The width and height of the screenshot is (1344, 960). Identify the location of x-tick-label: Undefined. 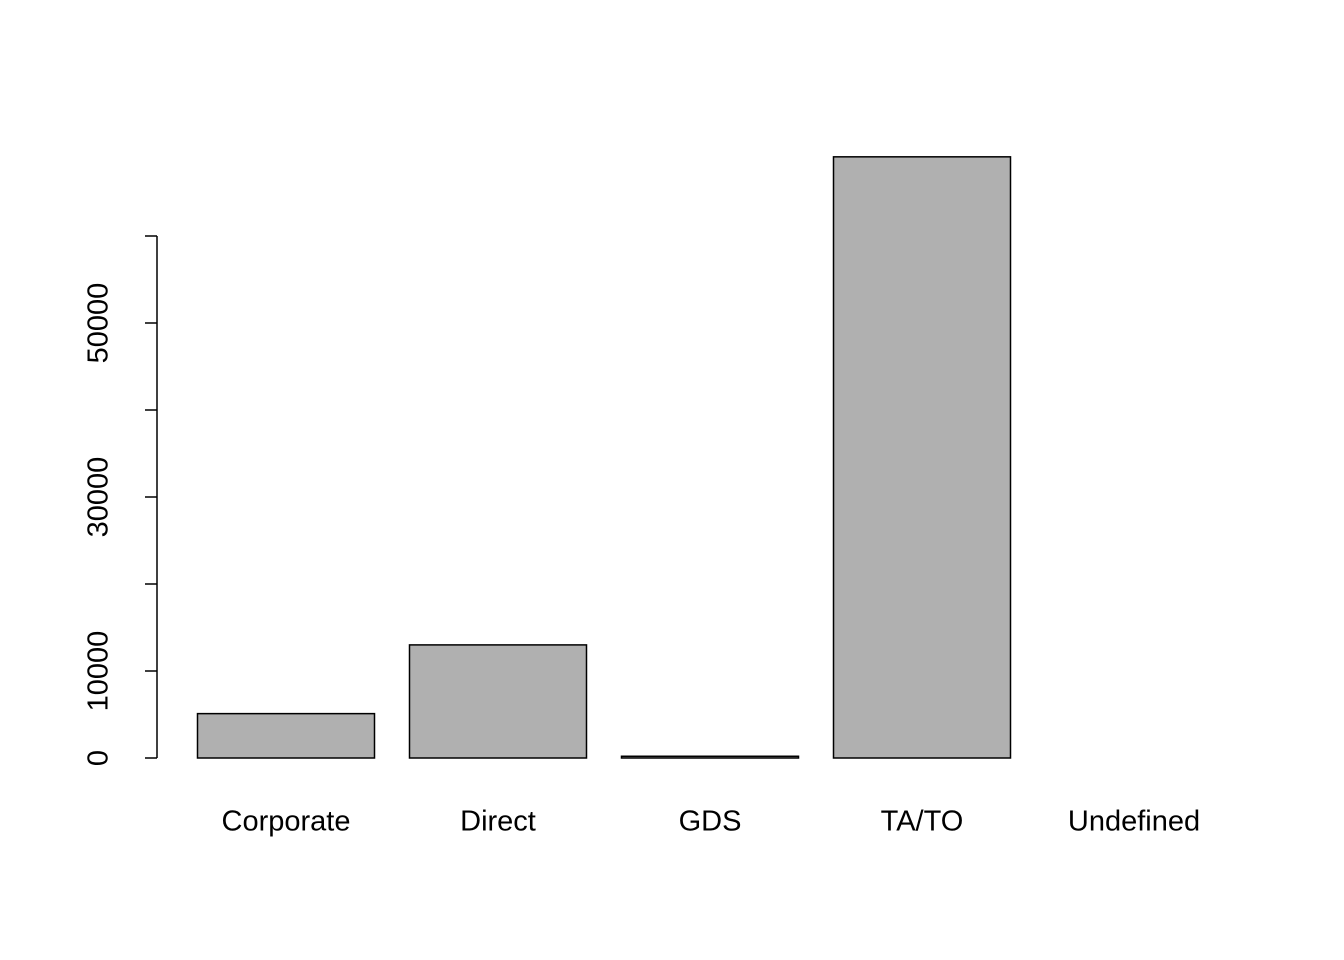
(1134, 822).